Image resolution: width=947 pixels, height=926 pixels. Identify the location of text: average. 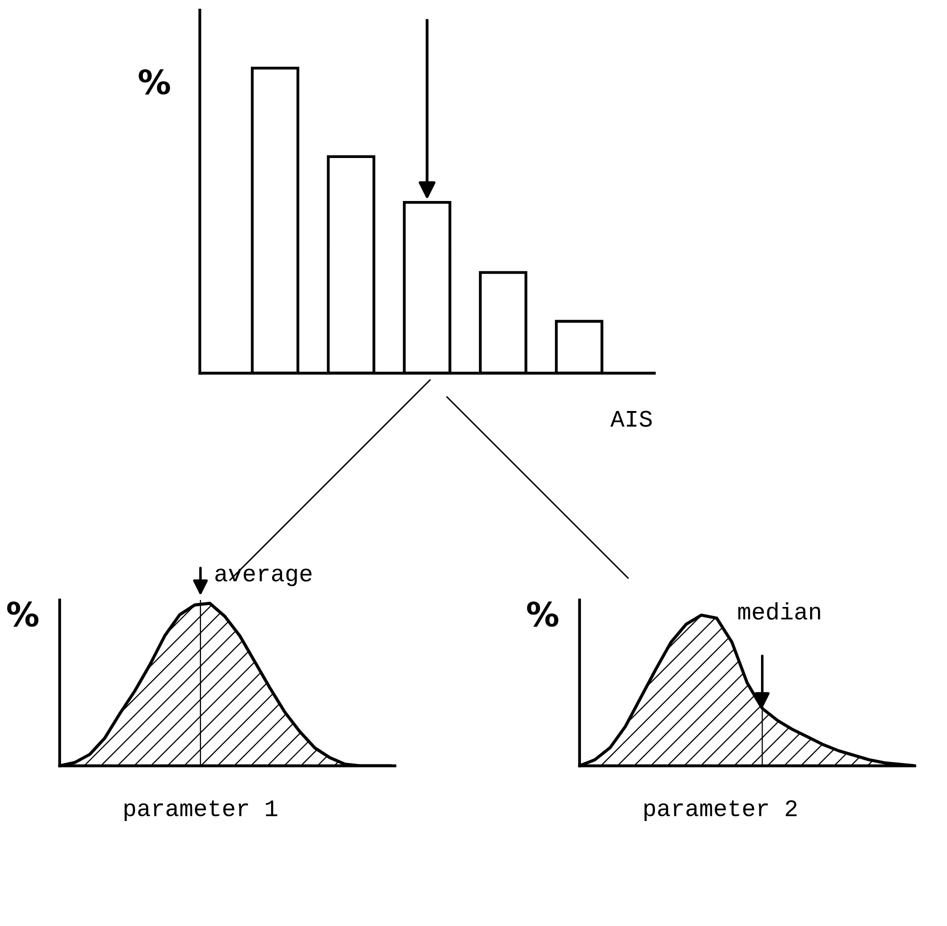
(263, 577).